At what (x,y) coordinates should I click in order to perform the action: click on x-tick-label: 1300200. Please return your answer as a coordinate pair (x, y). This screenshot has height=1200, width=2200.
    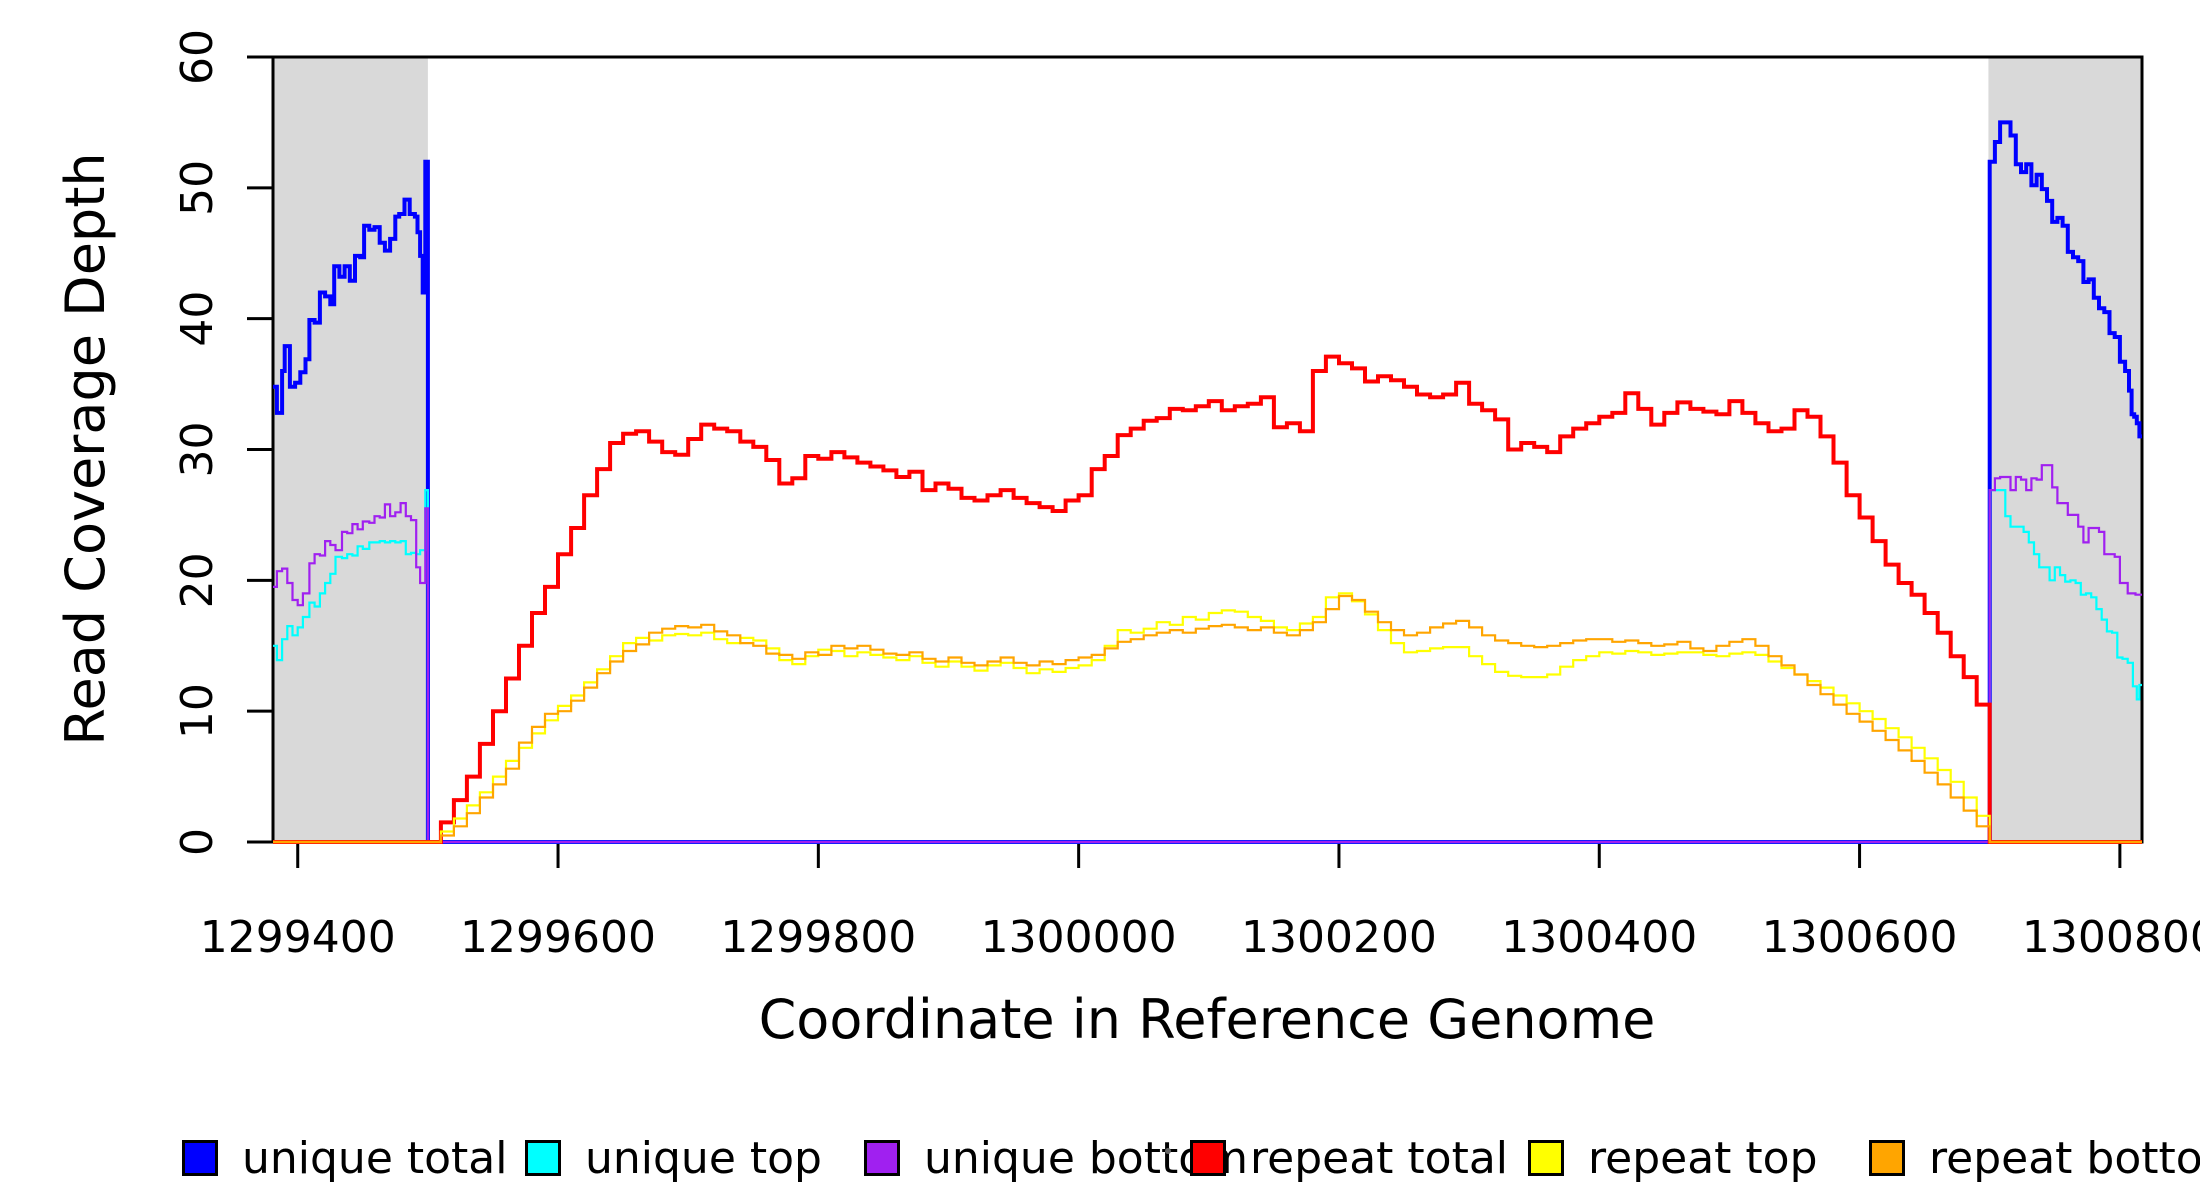
    Looking at the image, I should click on (1339, 937).